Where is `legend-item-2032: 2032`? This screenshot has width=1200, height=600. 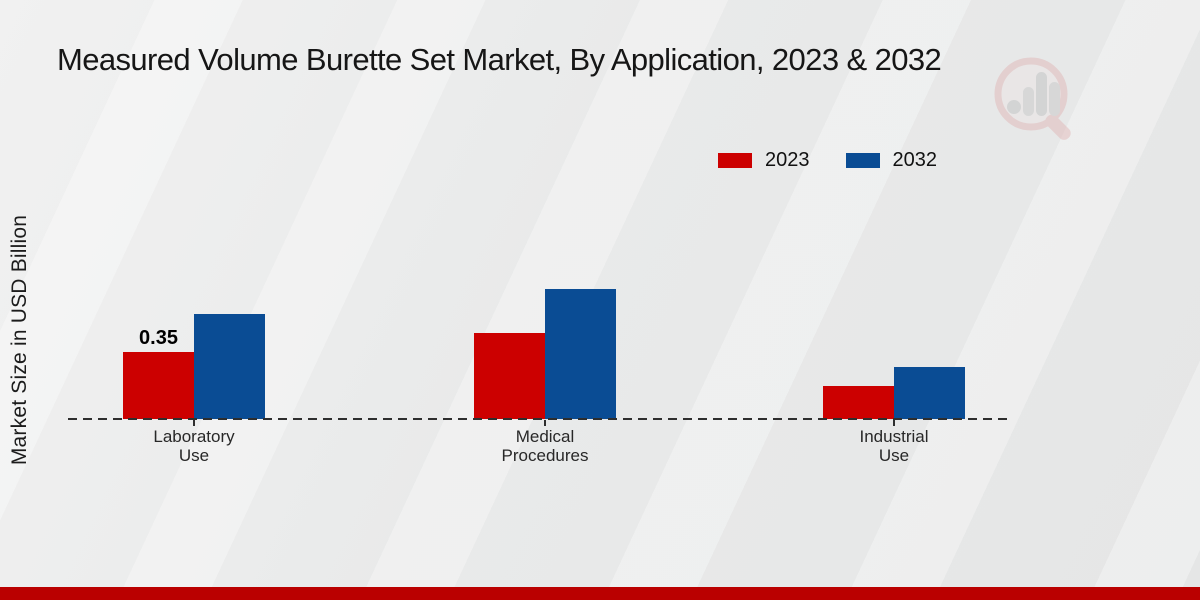 legend-item-2032: 2032 is located at coordinates (891, 160).